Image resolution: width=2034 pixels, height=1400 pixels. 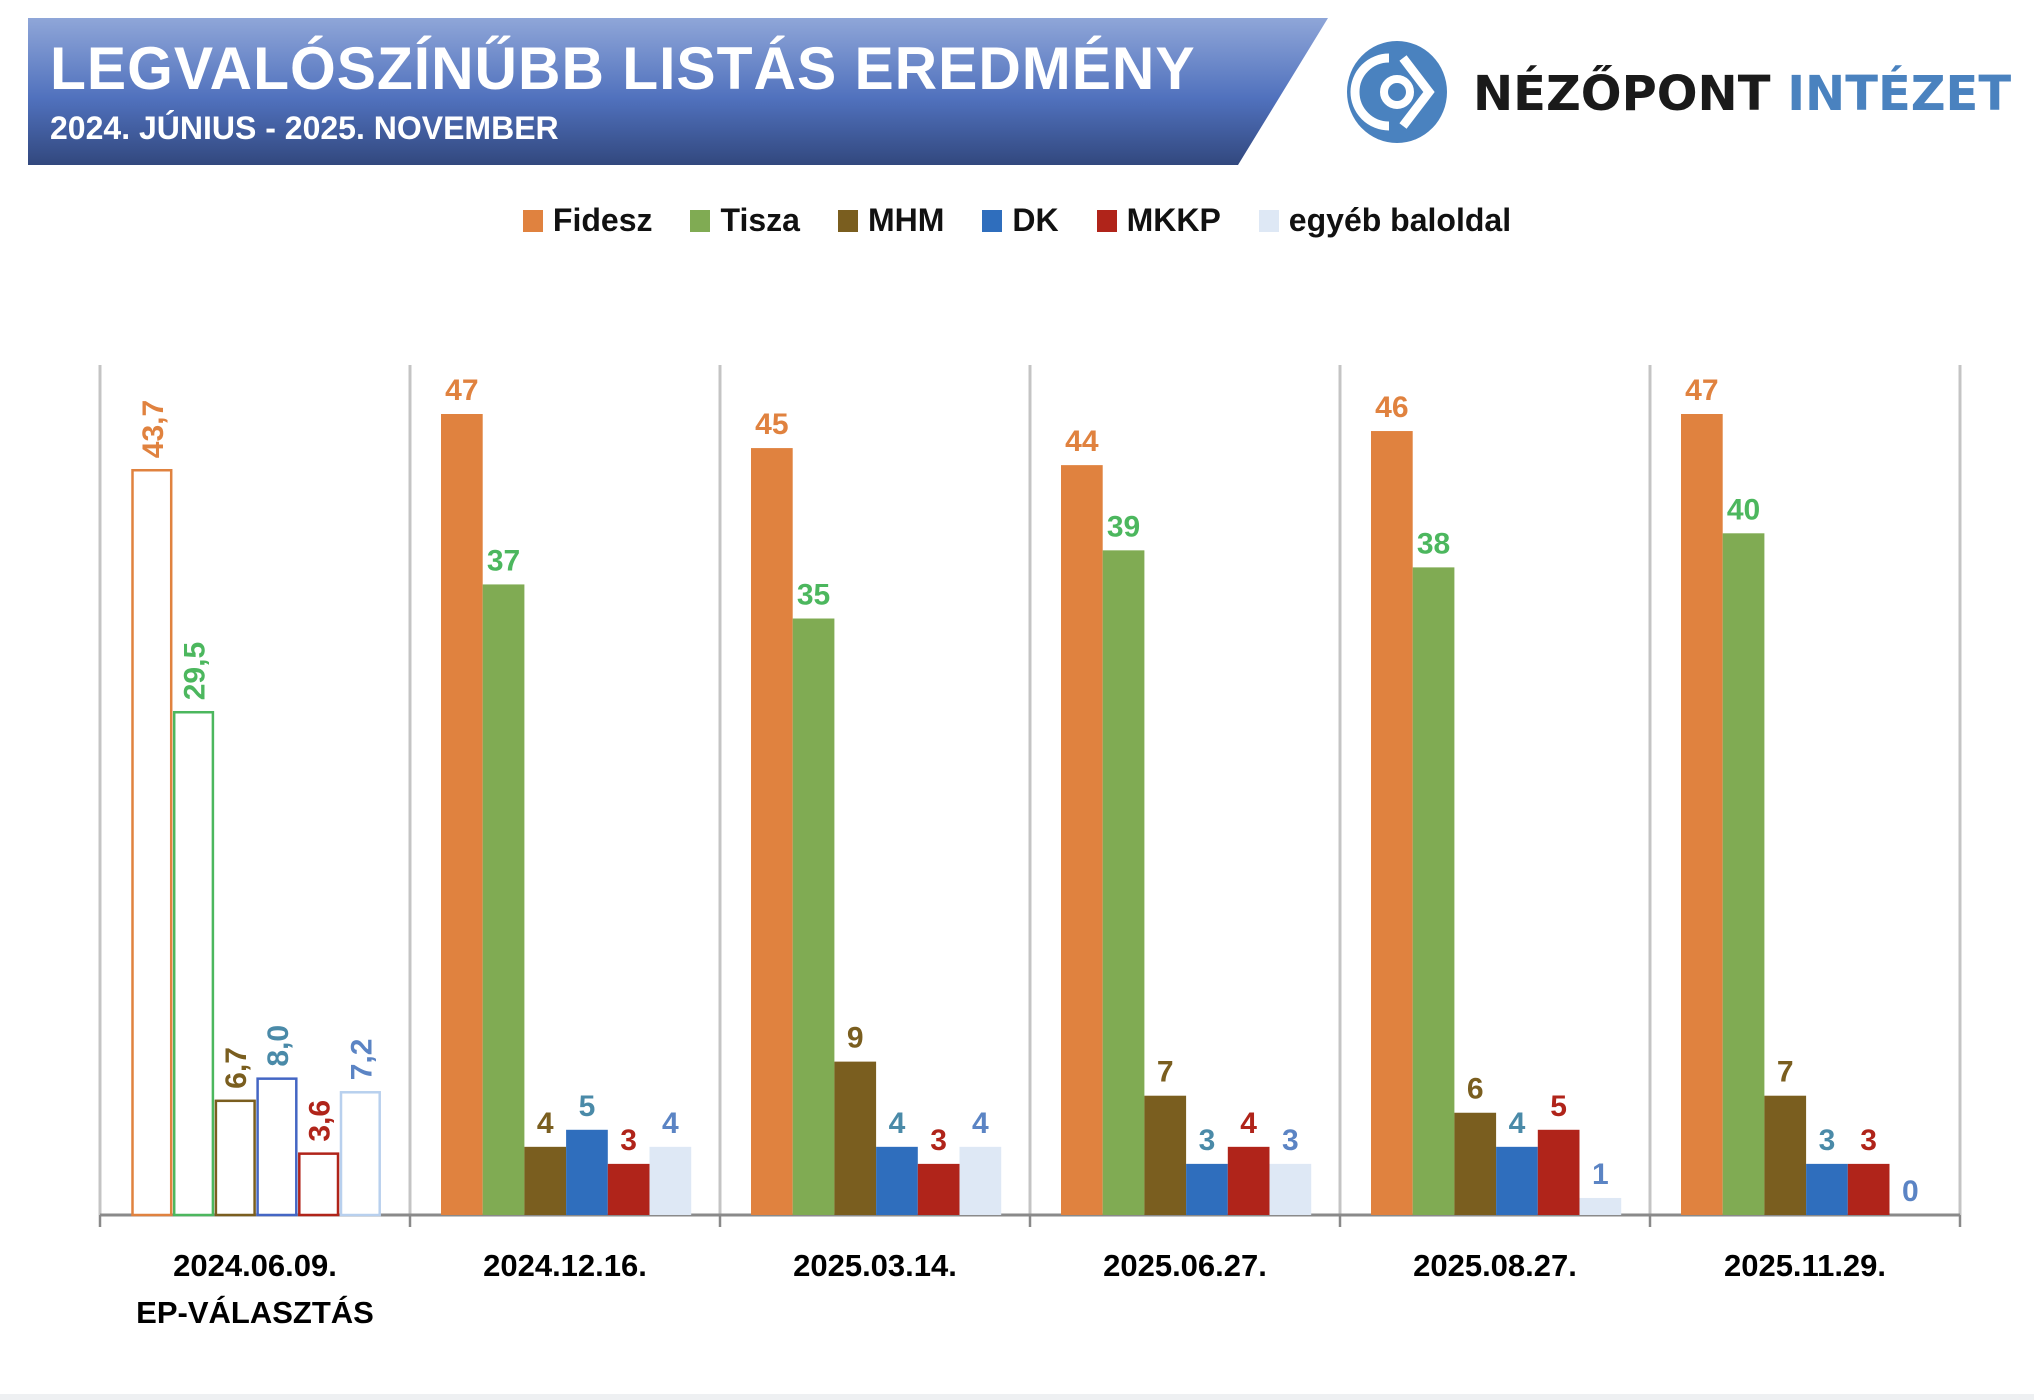 I want to click on chart-title: LEGVALÓSZÍNŰBB LISTÁS EREDMÉNY, so click(x=623, y=68).